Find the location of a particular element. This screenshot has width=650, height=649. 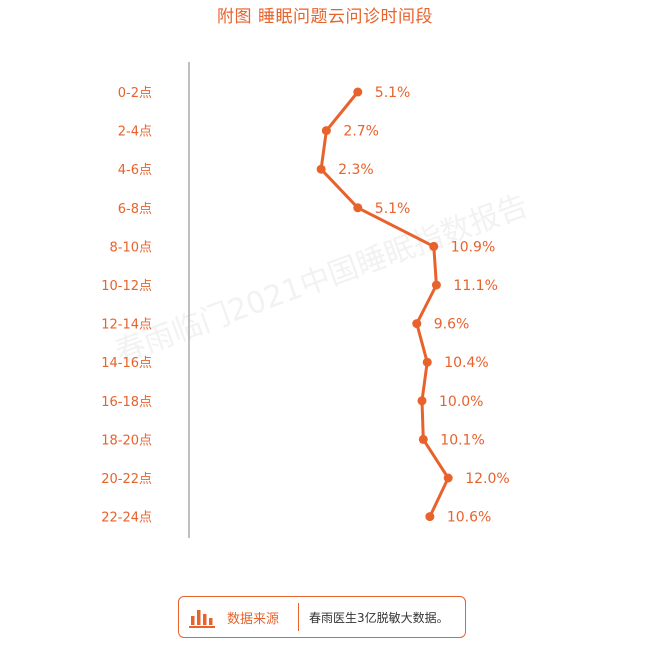

category-label: 12-14点 is located at coordinates (126, 325).